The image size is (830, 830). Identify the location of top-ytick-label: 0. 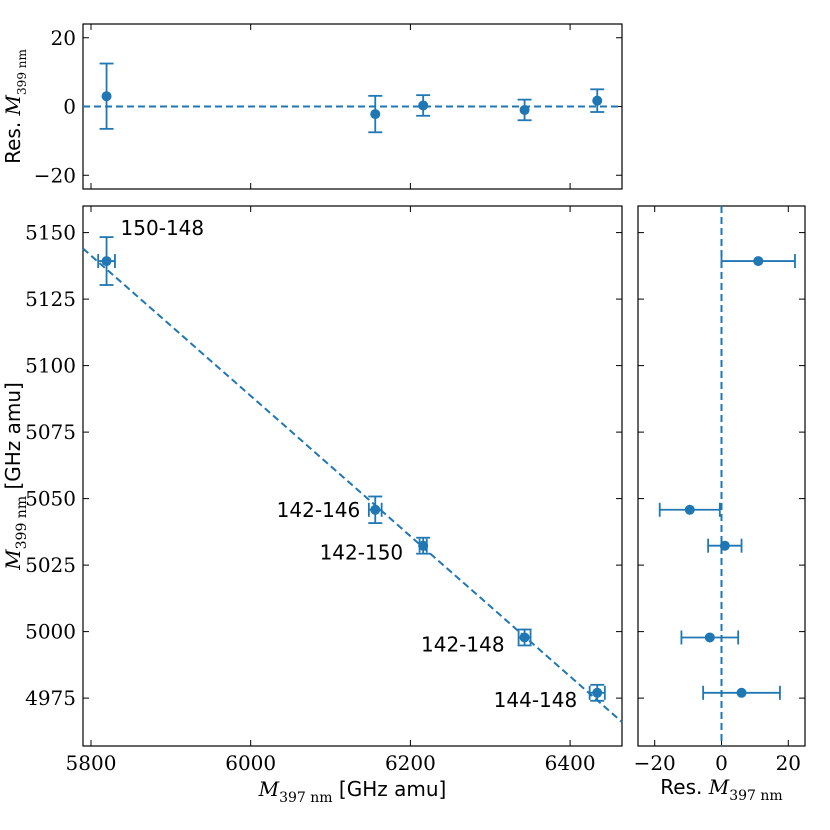
(69, 107).